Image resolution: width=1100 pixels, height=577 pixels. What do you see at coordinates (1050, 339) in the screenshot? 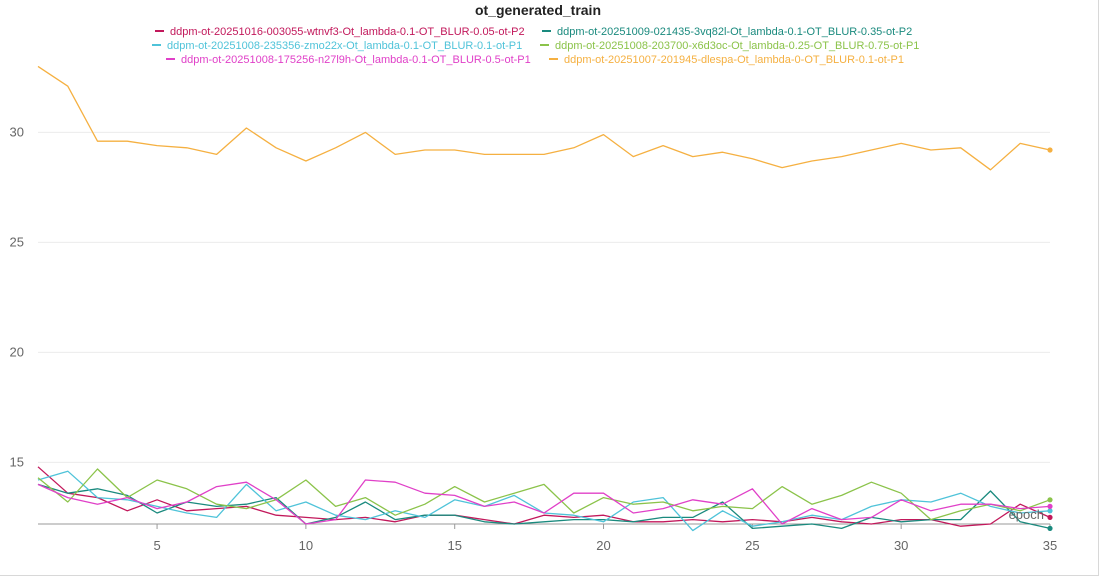
I see `series-end-markers` at bounding box center [1050, 339].